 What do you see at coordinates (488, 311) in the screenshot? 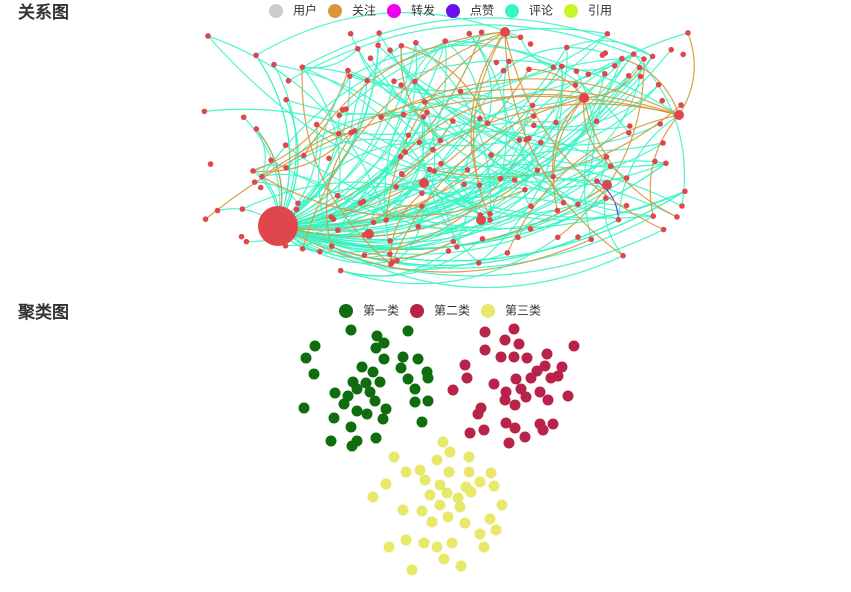
I see `legend-swatch` at bounding box center [488, 311].